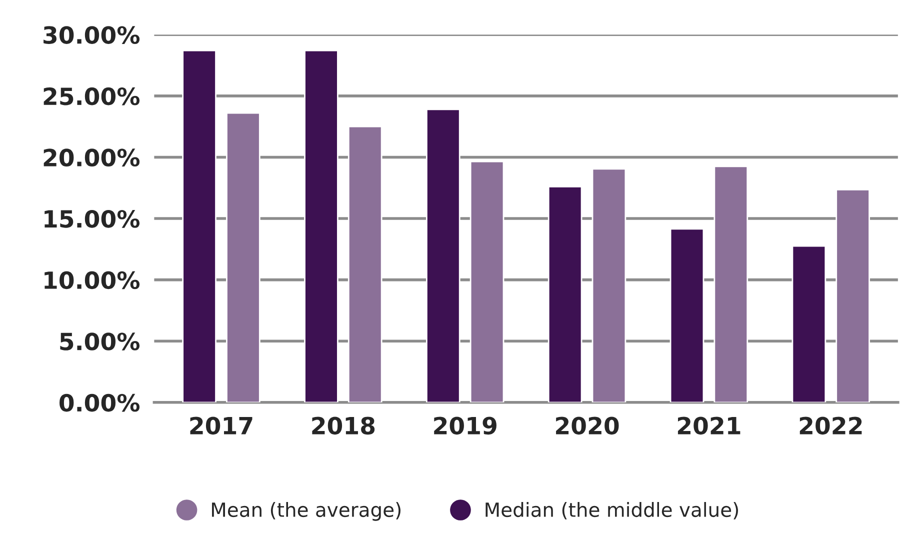 The image size is (907, 533). What do you see at coordinates (306, 511) in the screenshot?
I see `legend-label: Mean (the average)` at bounding box center [306, 511].